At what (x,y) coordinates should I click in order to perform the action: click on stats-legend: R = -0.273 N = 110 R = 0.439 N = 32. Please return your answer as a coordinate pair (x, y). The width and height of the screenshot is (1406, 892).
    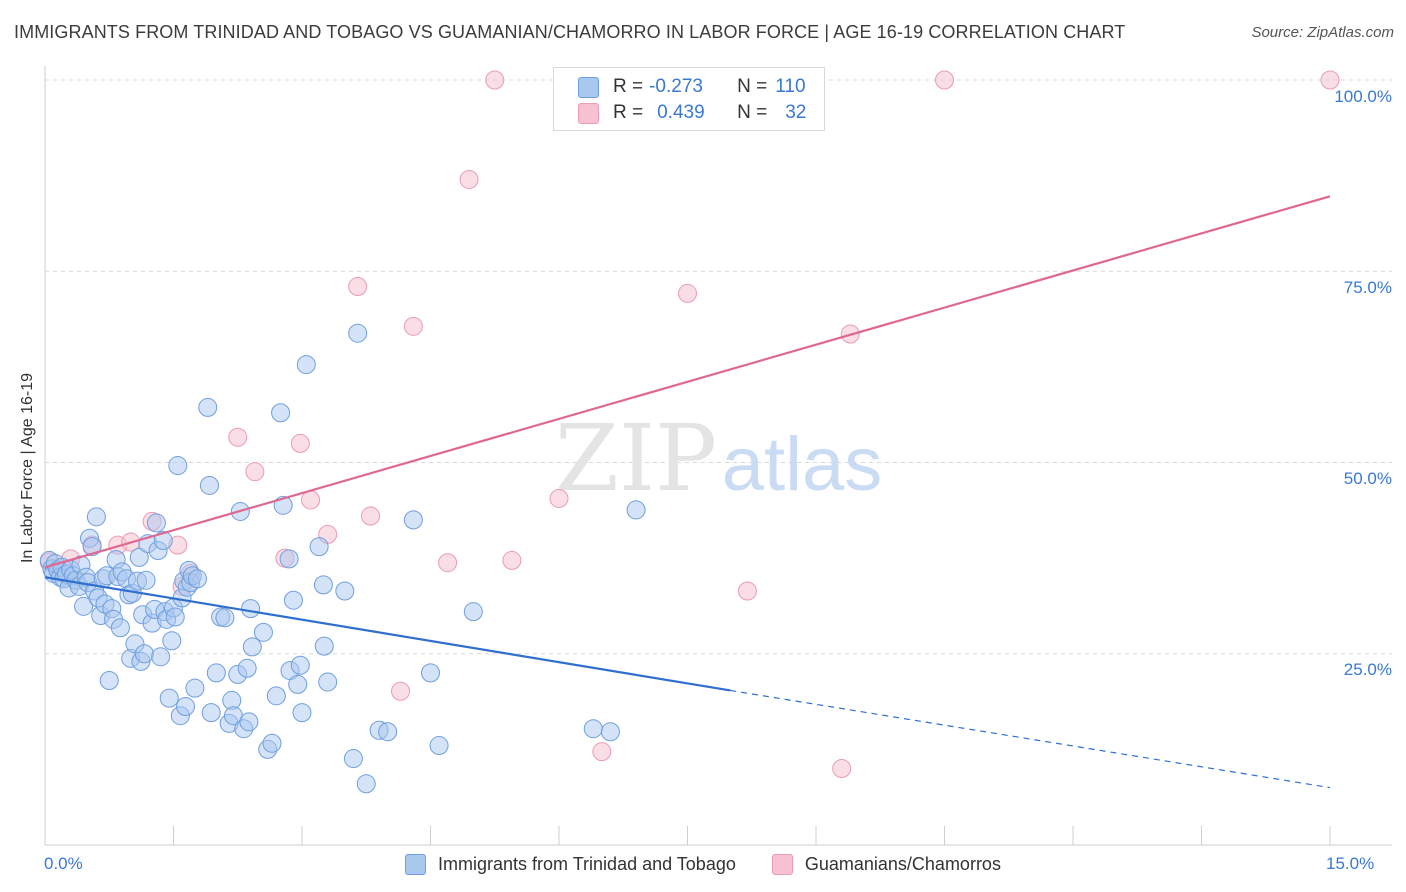
    Looking at the image, I should click on (689, 99).